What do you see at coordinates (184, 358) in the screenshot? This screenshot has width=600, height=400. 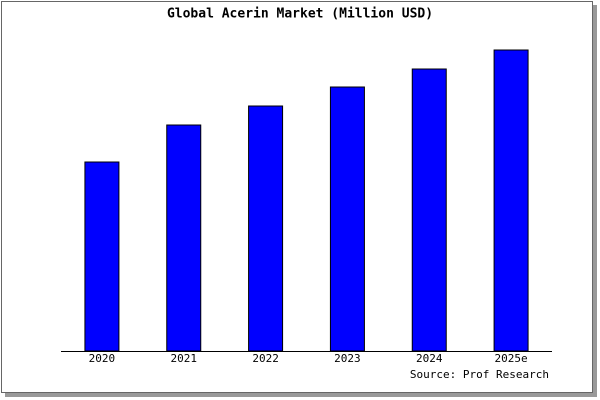 I see `x-tick-label: 2021` at bounding box center [184, 358].